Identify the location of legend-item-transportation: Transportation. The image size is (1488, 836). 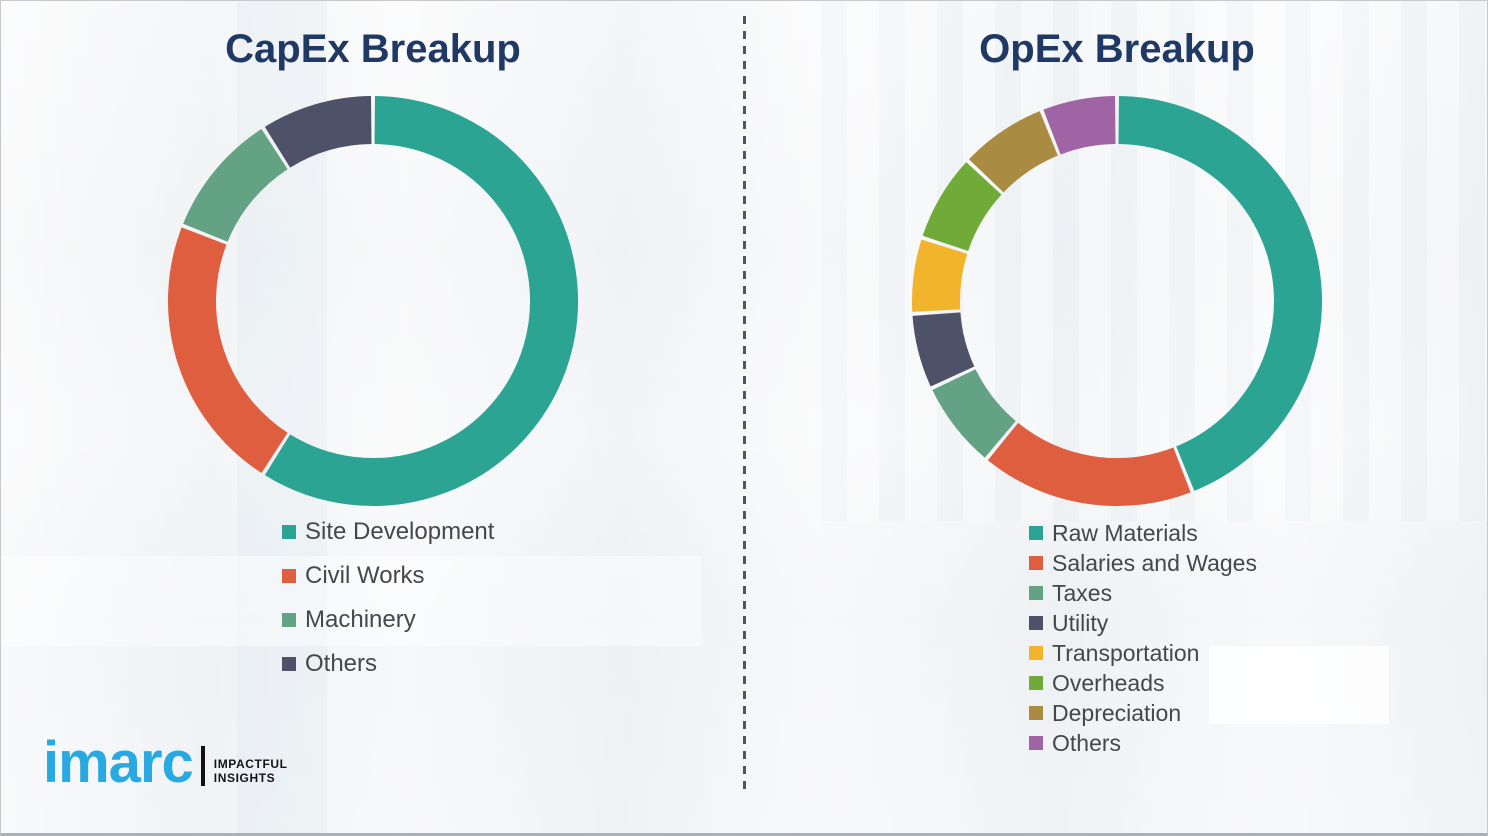
(1143, 653).